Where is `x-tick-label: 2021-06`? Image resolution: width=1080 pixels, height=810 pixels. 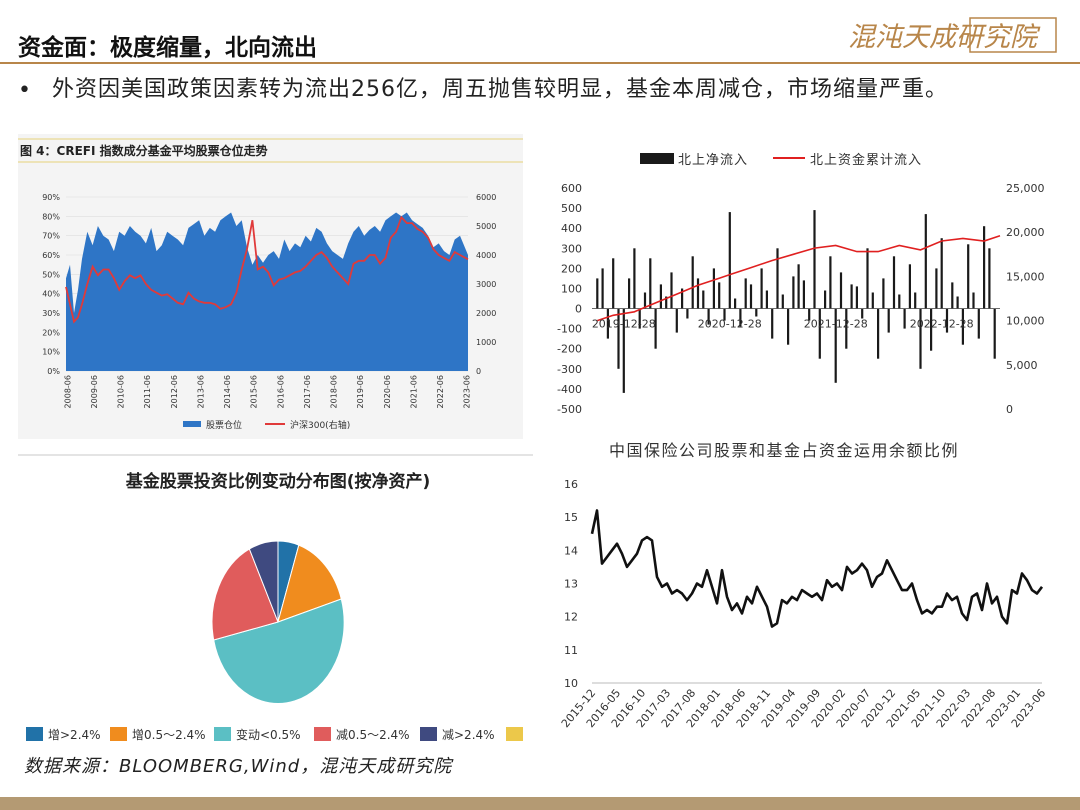
x-tick-label: 2021-06 is located at coordinates (413, 391).